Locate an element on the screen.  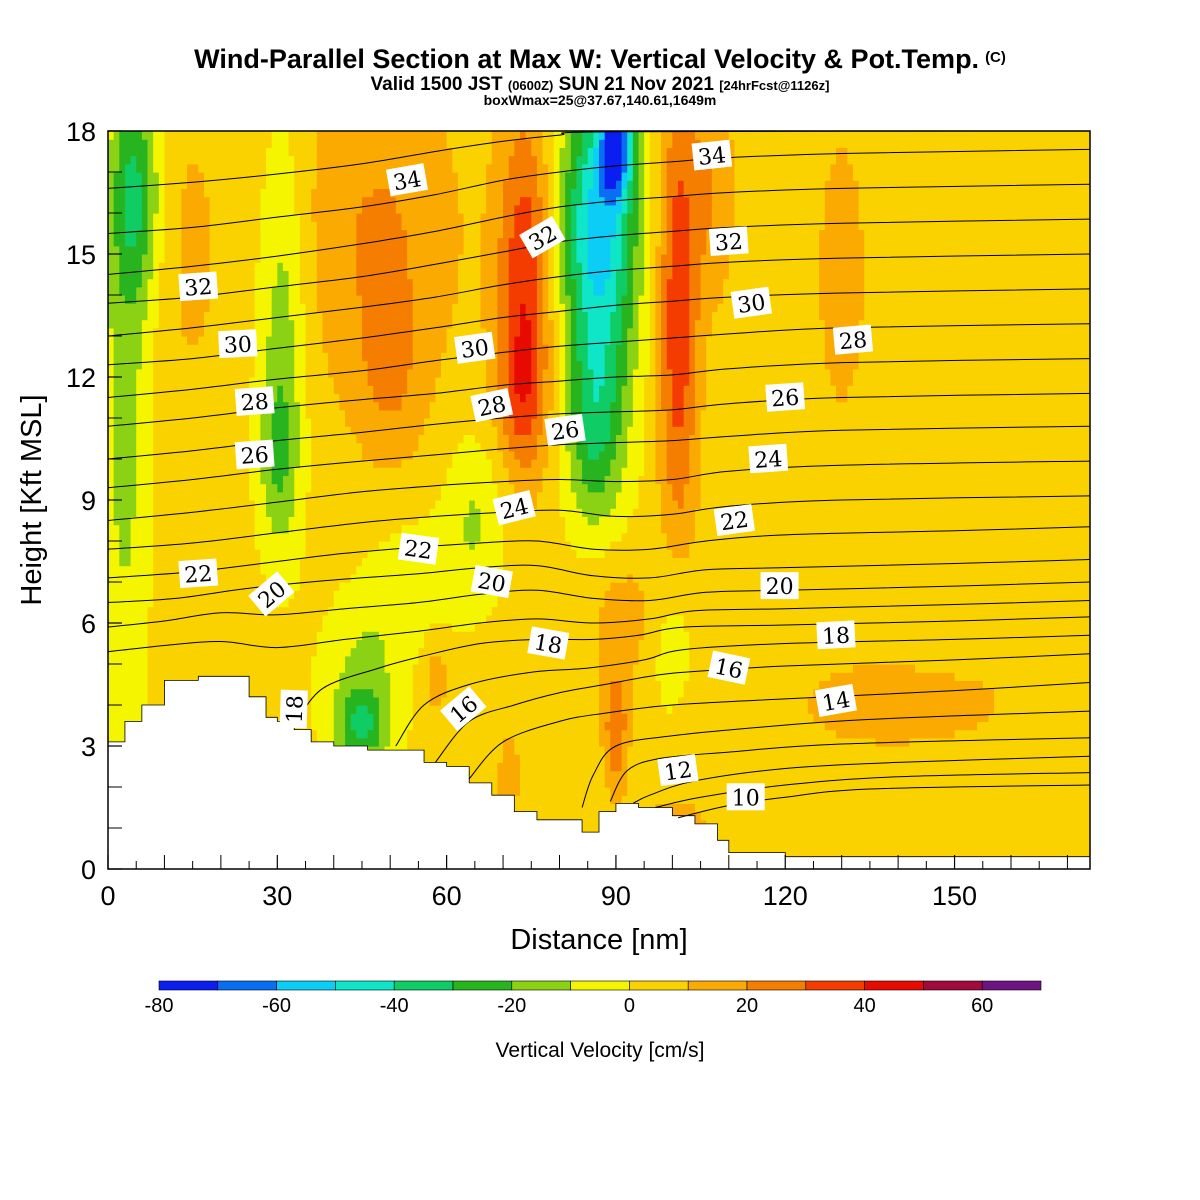
contour-label-box is located at coordinates (542, 237).